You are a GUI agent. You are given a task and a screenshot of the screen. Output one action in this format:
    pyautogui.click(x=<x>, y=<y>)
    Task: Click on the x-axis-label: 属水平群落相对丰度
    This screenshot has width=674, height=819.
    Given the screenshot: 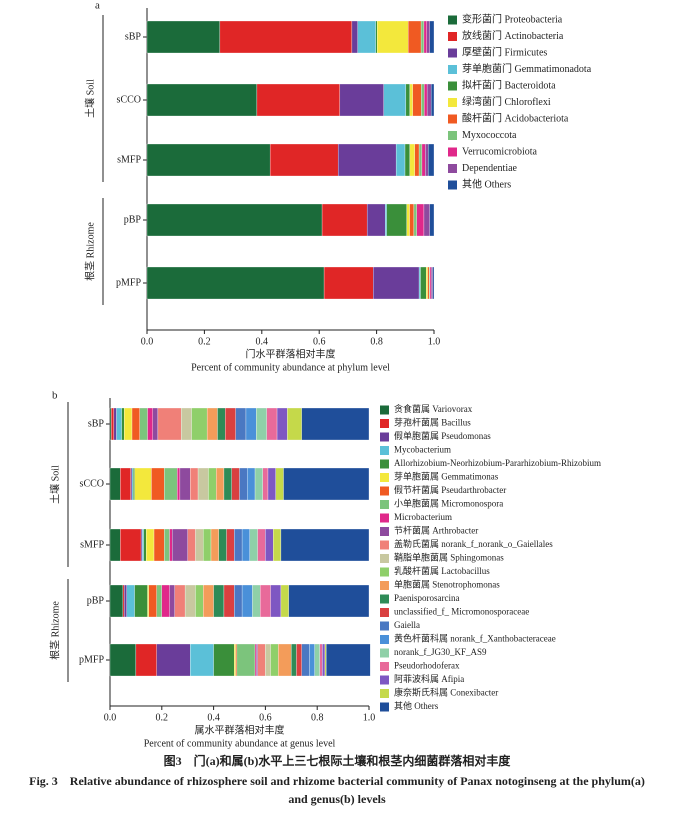 What is the action you would take?
    pyautogui.click(x=240, y=729)
    